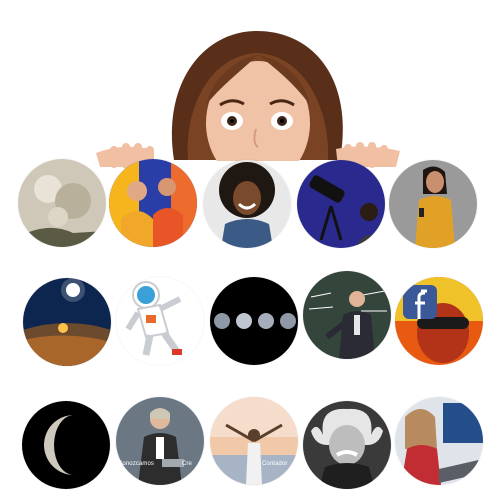 Image resolution: width=500 pixels, height=500 pixels. I want to click on caption-conozcamos: Conozcamos, so click(136, 464).